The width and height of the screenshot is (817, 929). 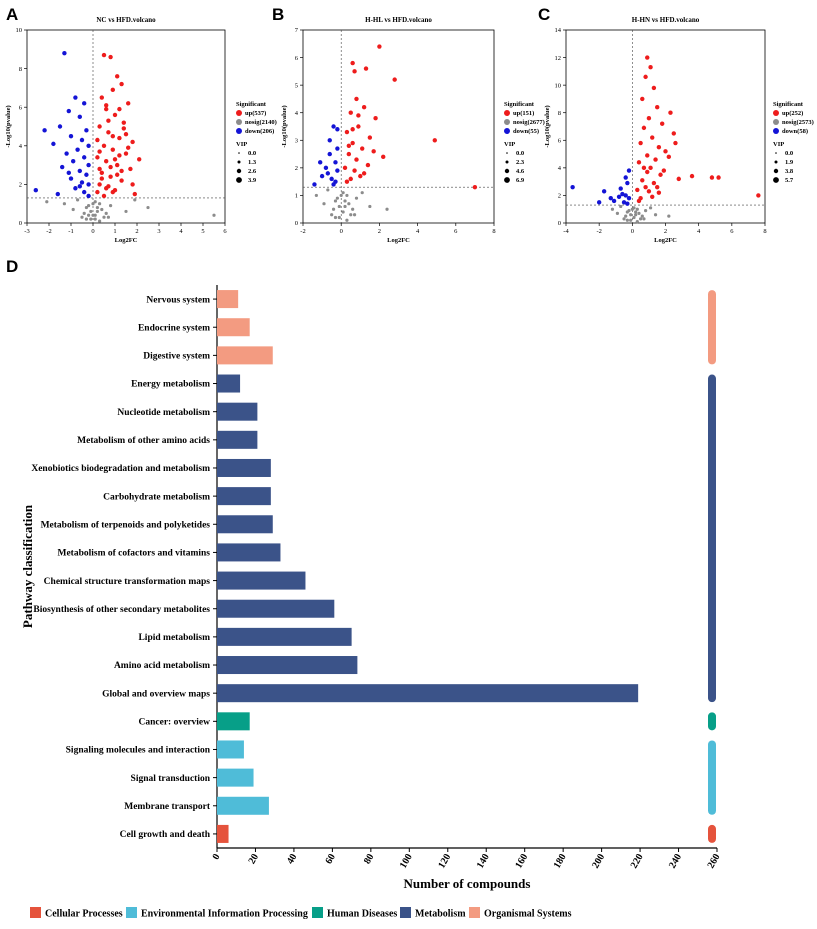 I want to click on legend-label: Organismal Systems, so click(x=528, y=914).